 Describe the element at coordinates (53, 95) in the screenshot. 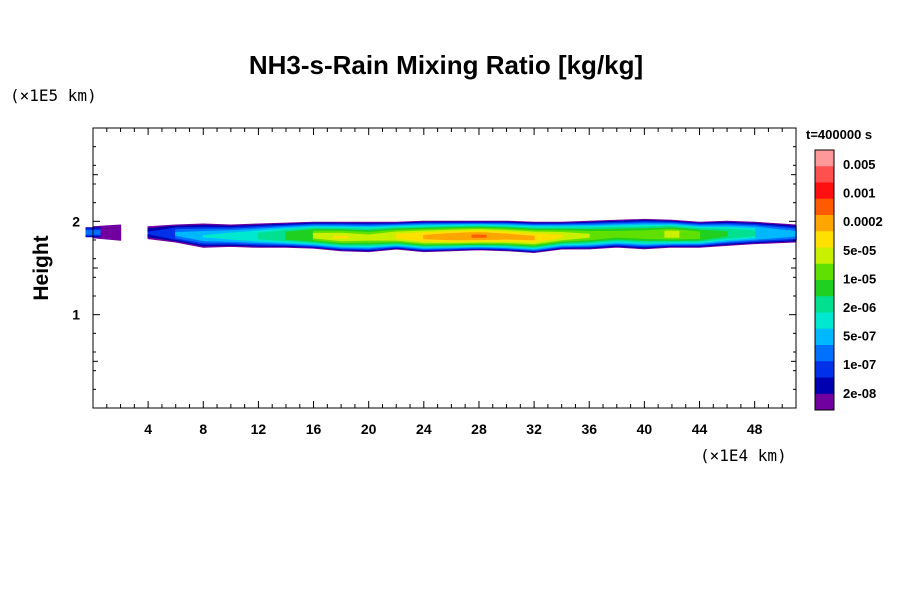

I see `y-unit-label: (×1E5 km)` at that location.